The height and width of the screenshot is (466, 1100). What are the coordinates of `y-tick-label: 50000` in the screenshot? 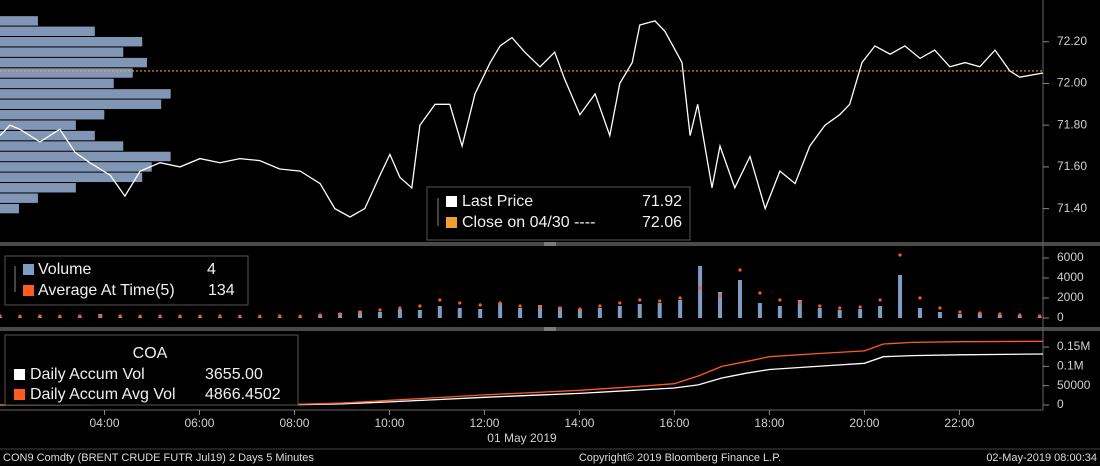 It's located at (1074, 385).